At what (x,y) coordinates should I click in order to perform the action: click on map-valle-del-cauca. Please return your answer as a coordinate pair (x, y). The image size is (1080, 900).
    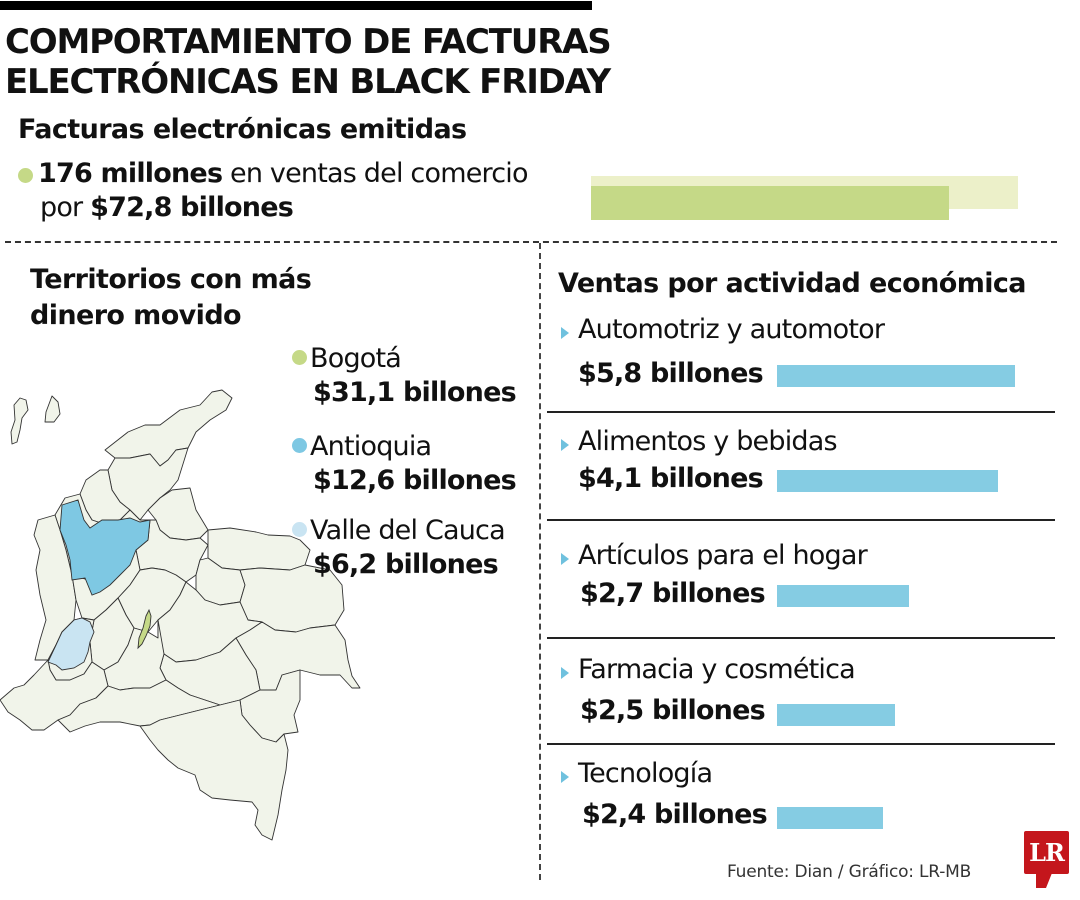
    Looking at the image, I should click on (71, 644).